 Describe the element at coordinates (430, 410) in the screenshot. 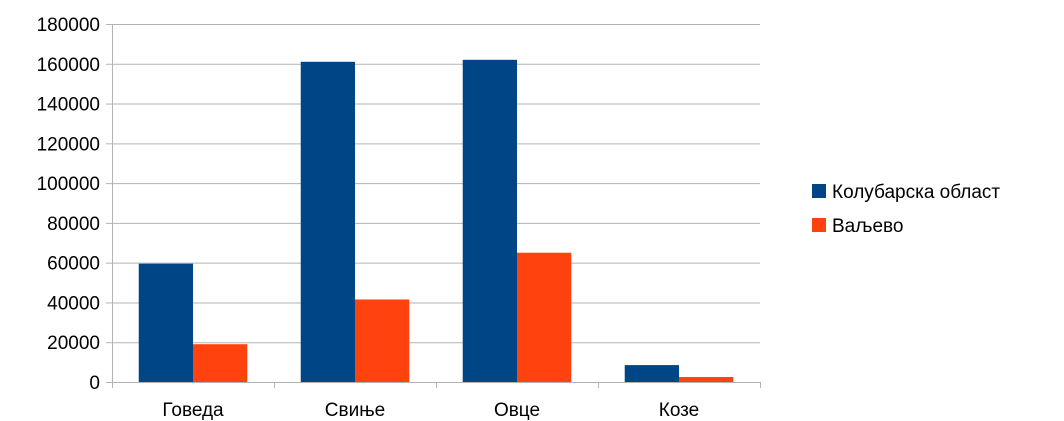

I see `x-axis-tick-labels: Говеда Свиње Овце Козе` at that location.